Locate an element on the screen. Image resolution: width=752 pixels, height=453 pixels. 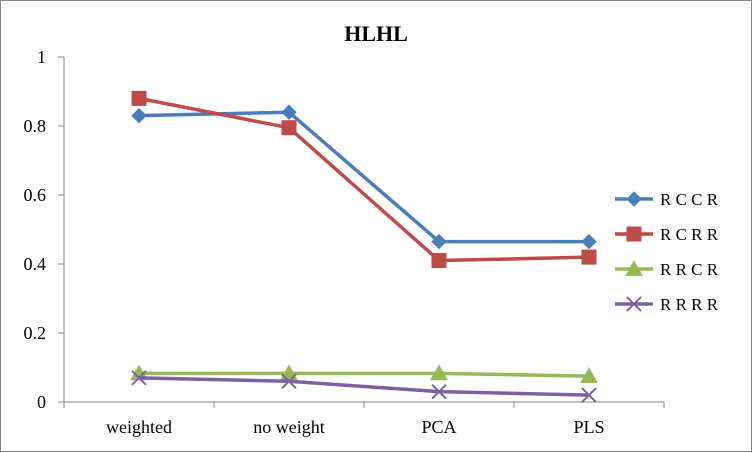
x-tick-label: PCA is located at coordinates (438, 427).